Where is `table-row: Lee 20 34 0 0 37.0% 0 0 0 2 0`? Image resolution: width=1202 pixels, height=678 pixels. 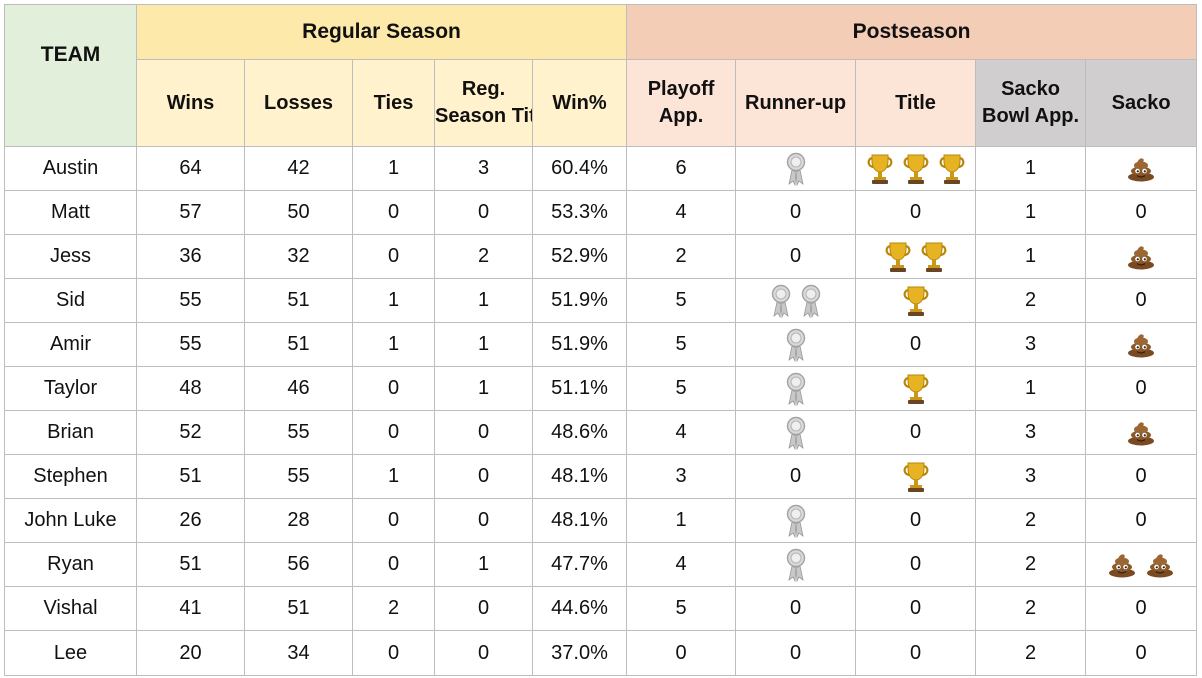
table-row: Lee 20 34 0 0 37.0% 0 0 0 2 0 is located at coordinates (601, 653).